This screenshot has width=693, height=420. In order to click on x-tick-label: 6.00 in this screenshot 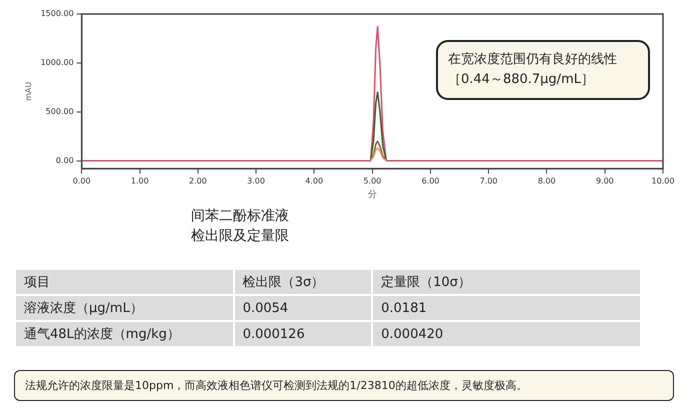, I will do `click(431, 181)`.